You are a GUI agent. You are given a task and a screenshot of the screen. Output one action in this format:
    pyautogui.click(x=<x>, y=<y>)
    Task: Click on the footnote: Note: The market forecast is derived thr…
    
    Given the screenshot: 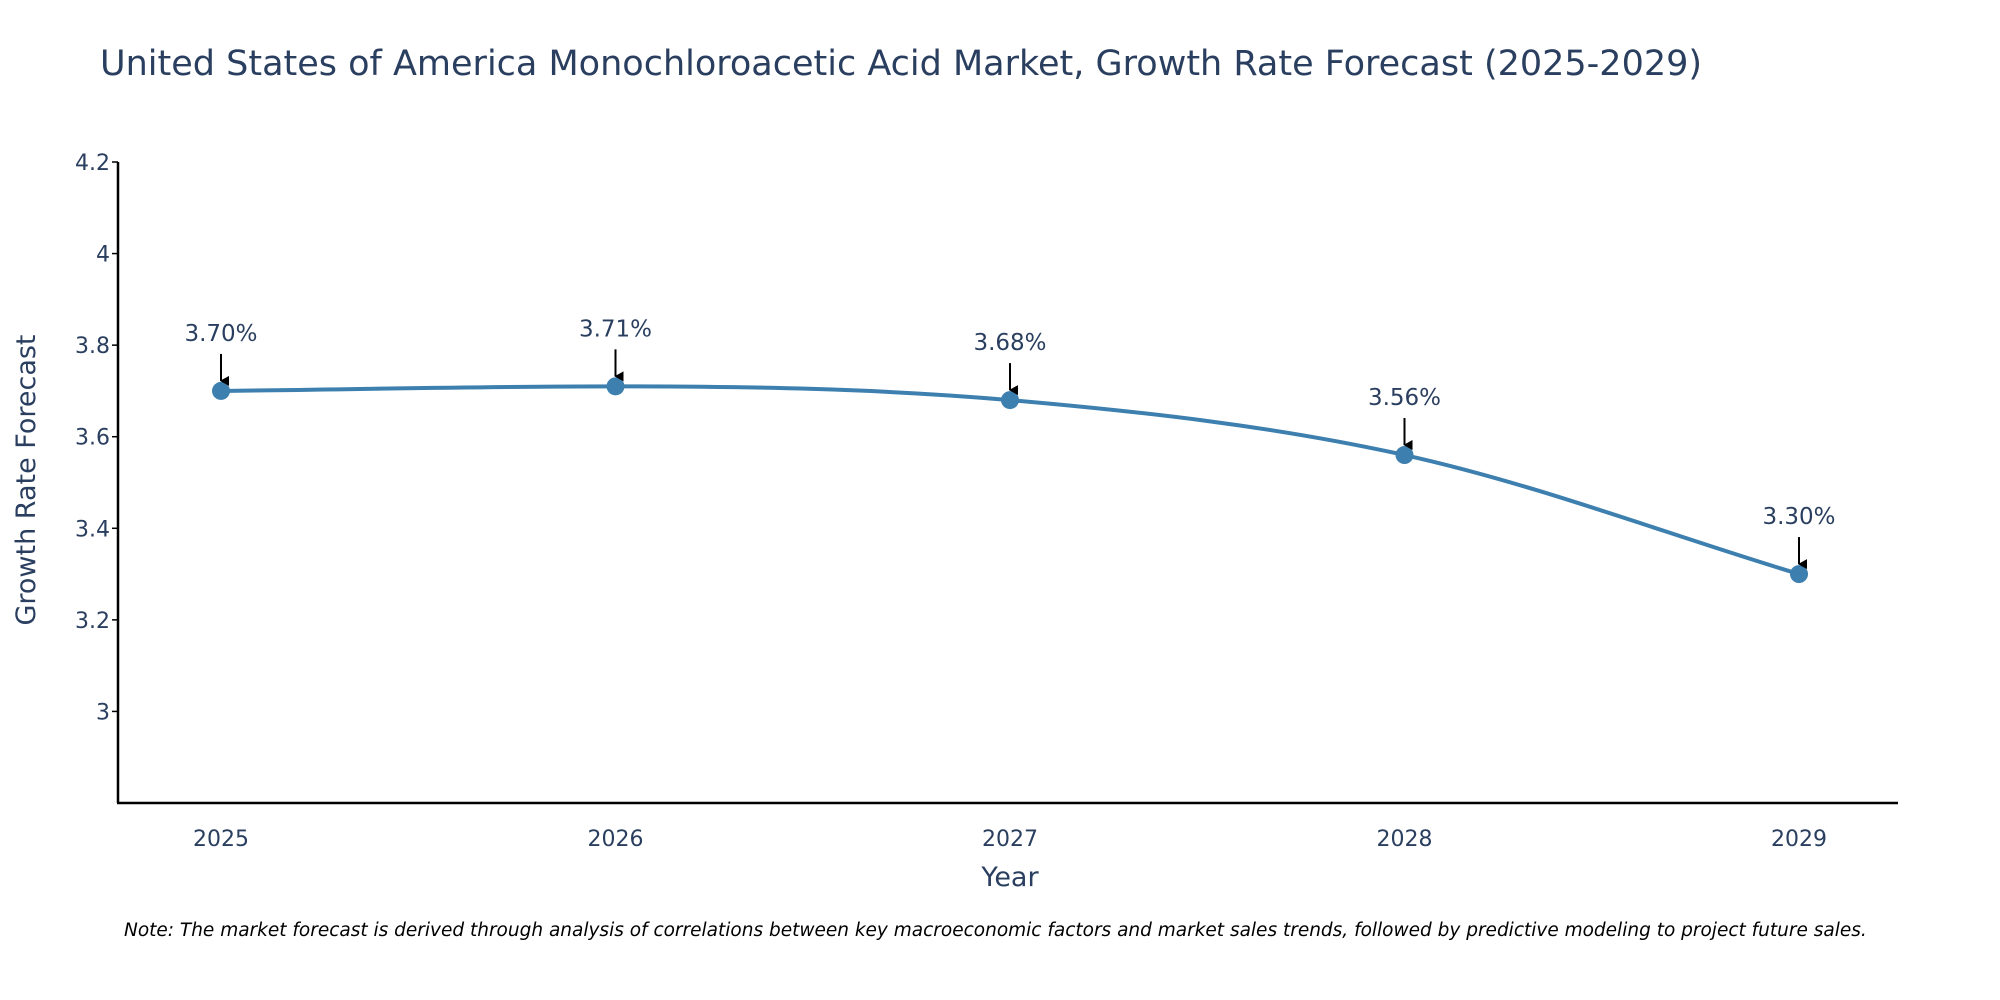 What is the action you would take?
    pyautogui.click(x=995, y=930)
    